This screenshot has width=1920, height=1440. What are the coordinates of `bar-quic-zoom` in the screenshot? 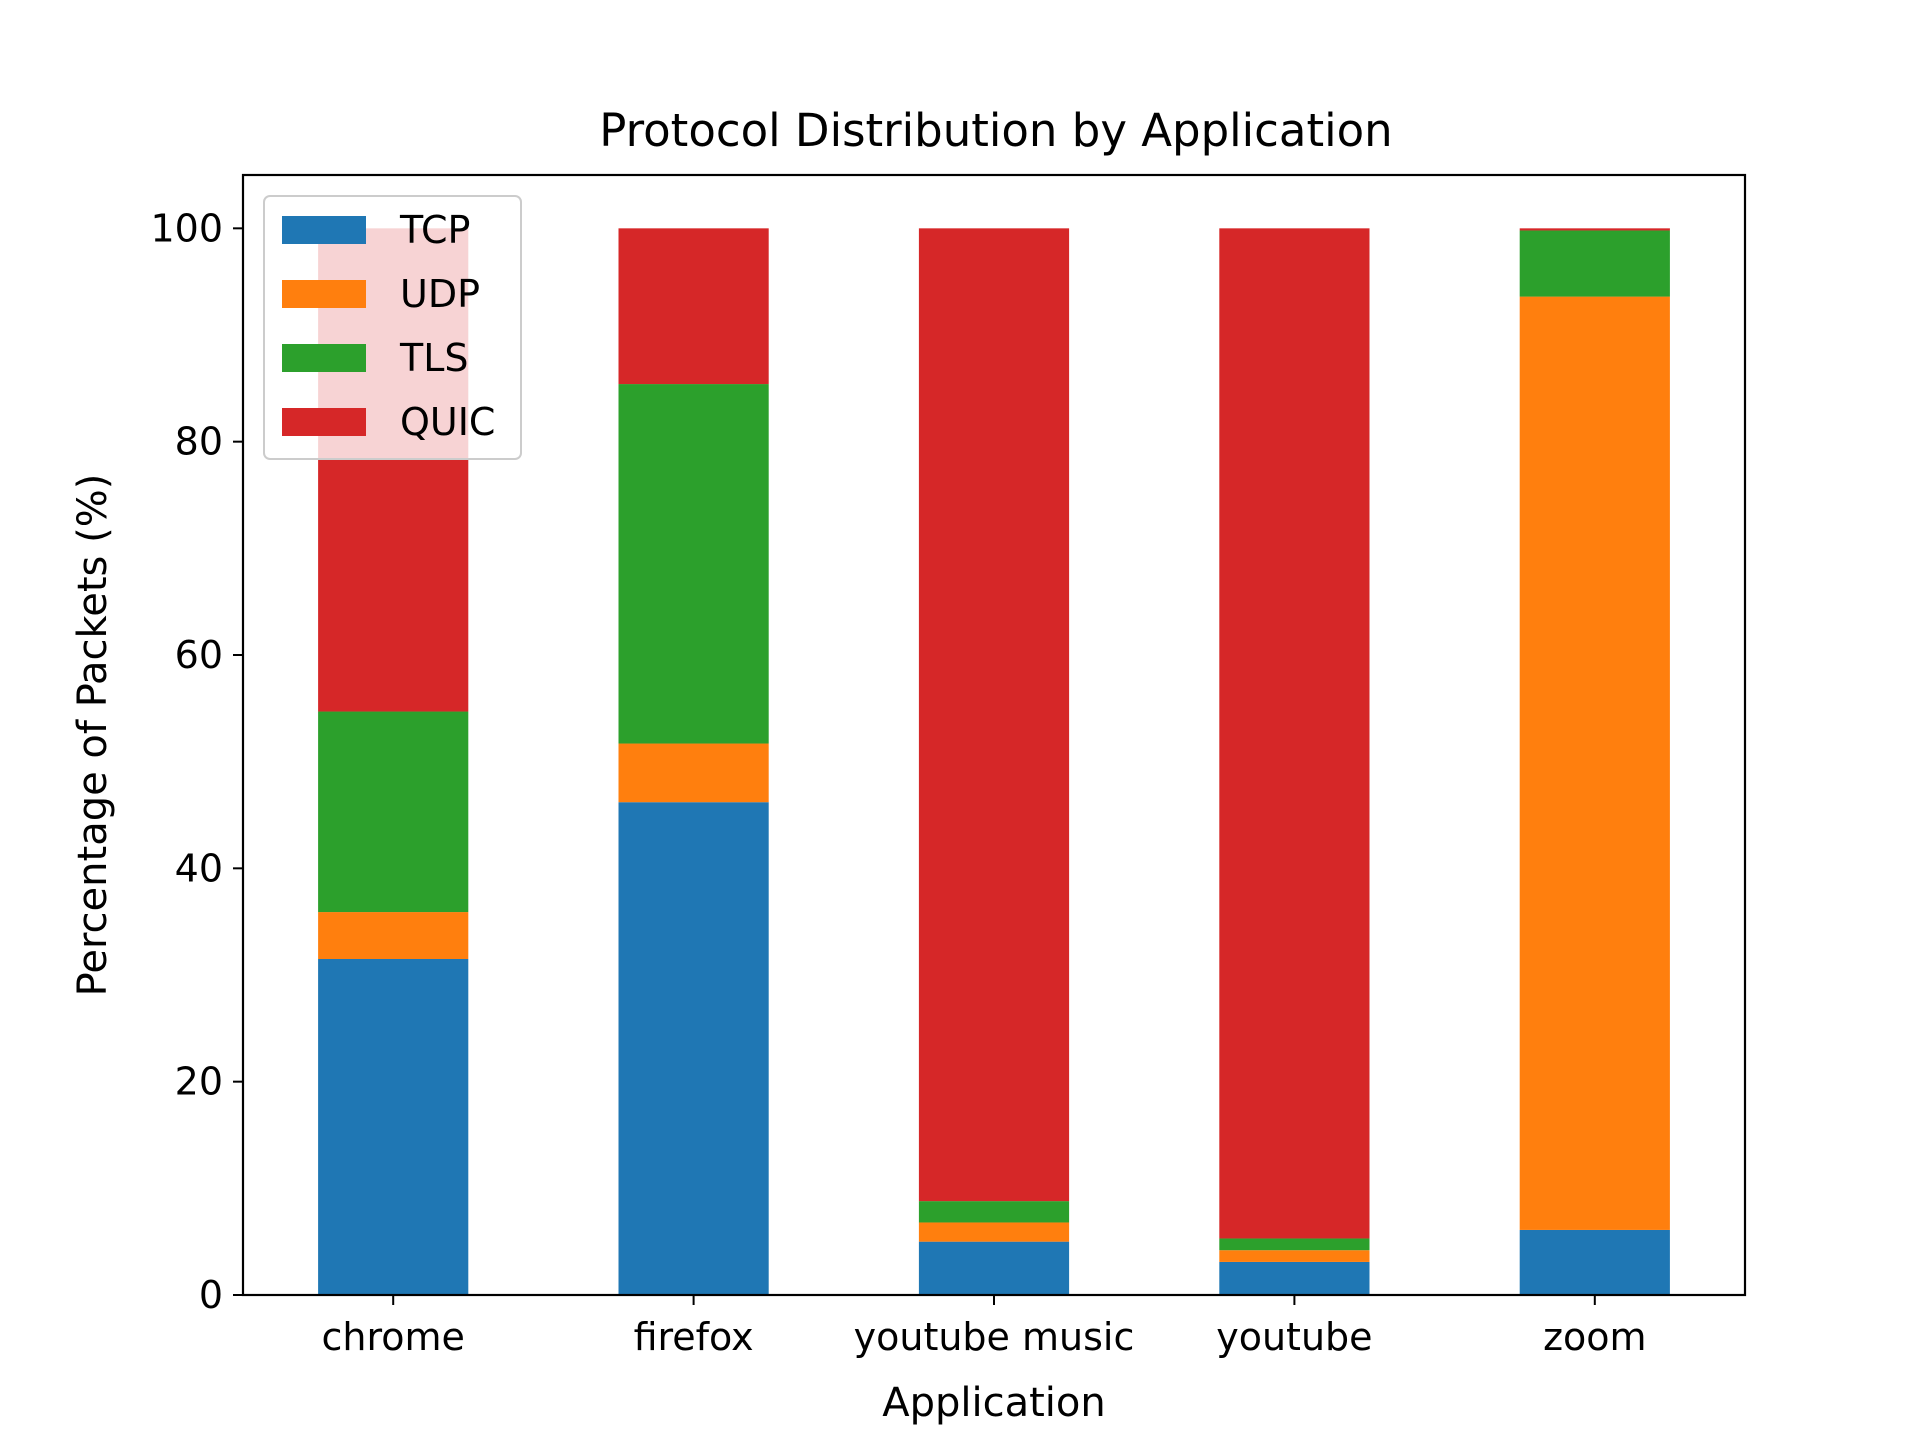 It's located at (1594, 229).